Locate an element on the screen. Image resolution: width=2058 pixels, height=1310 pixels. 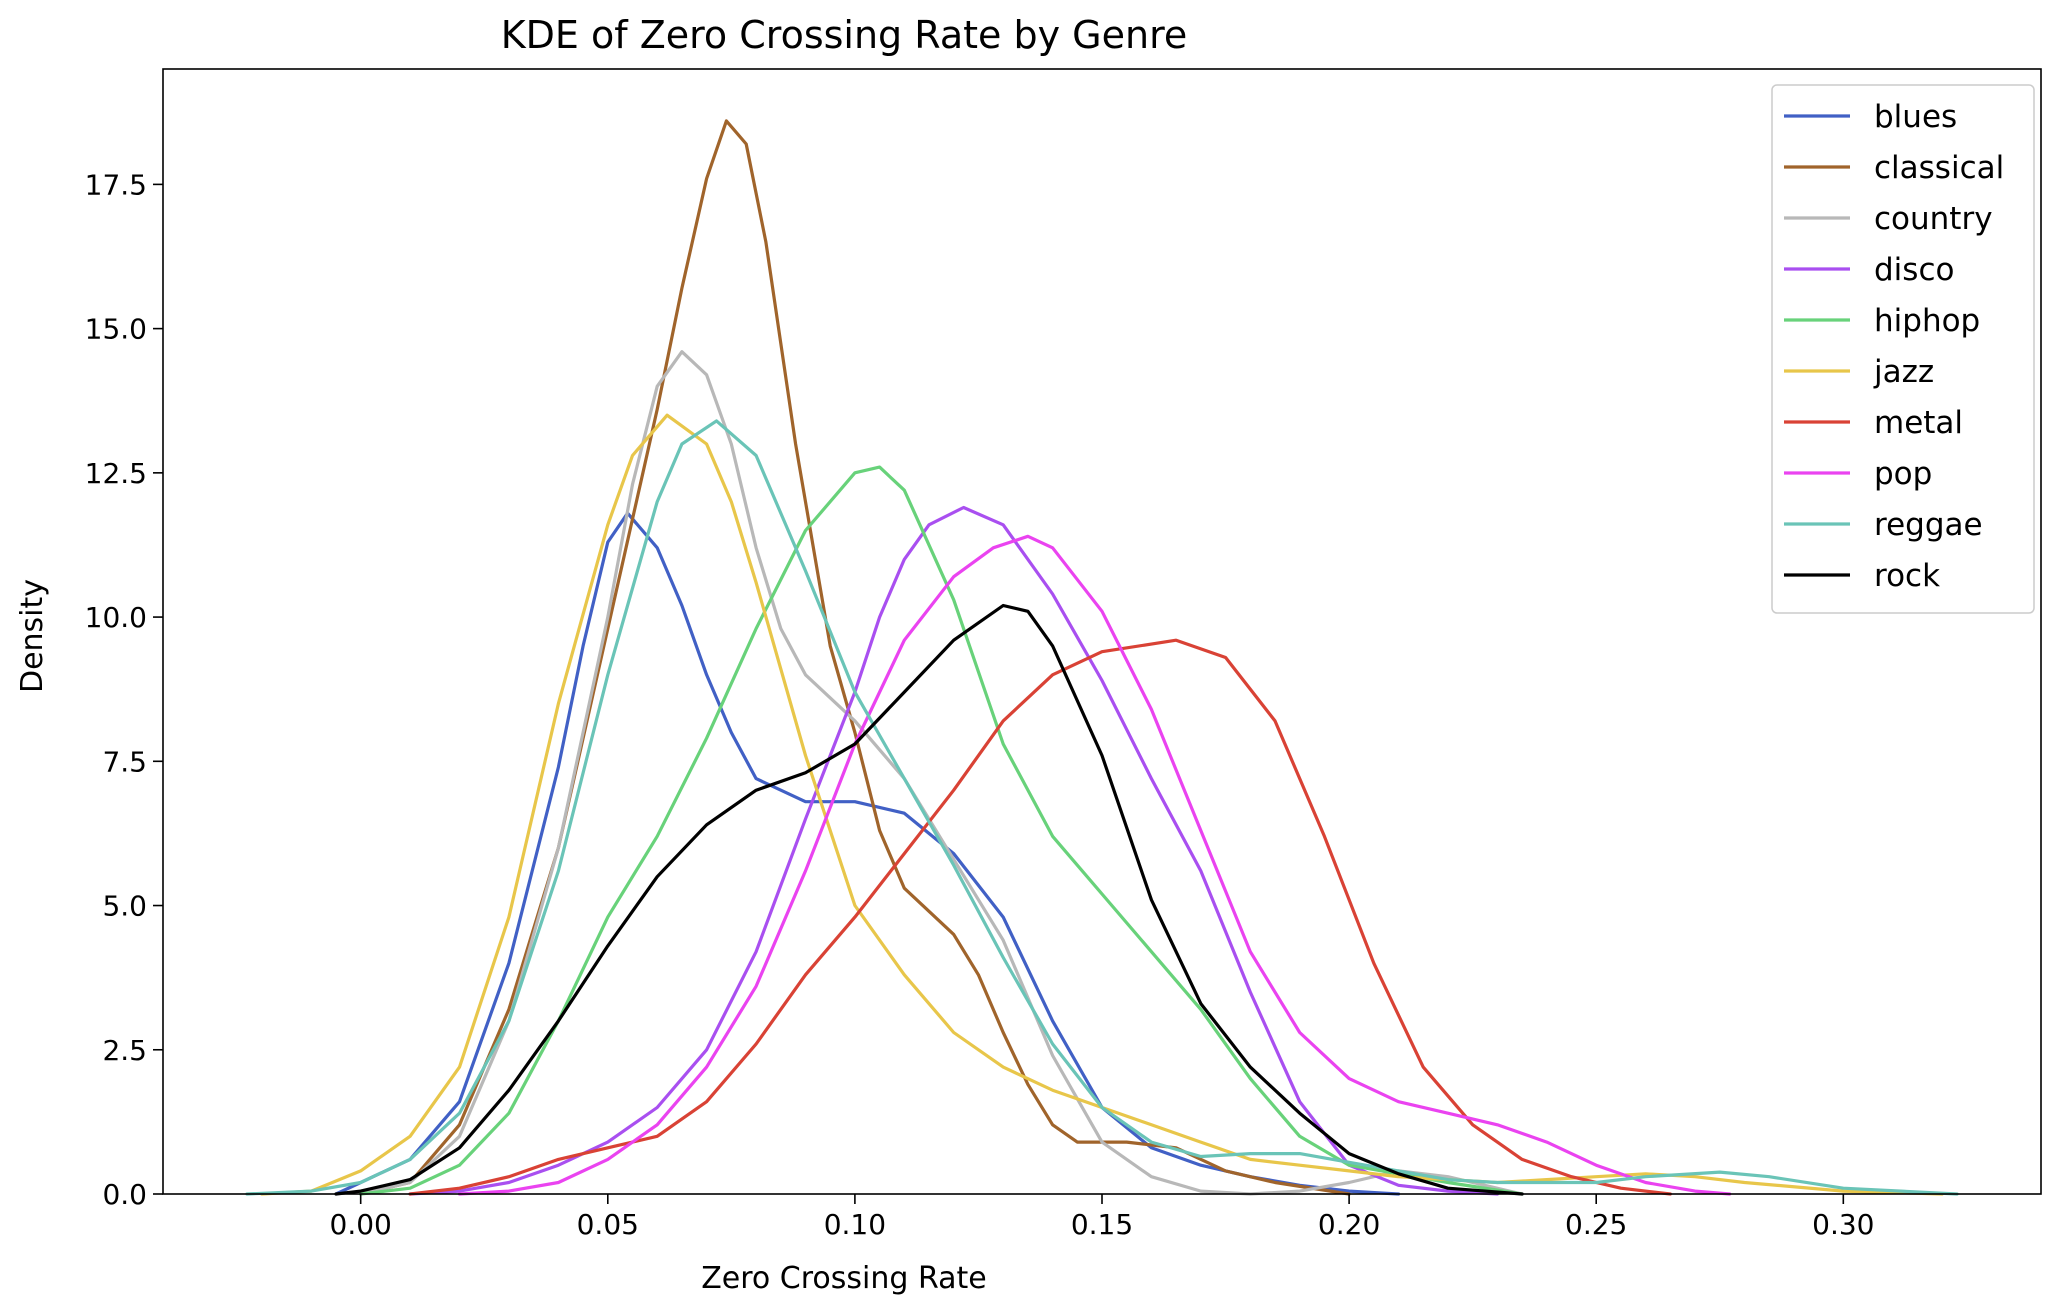
x-tick-label: 0.30 is located at coordinates (1843, 1224).